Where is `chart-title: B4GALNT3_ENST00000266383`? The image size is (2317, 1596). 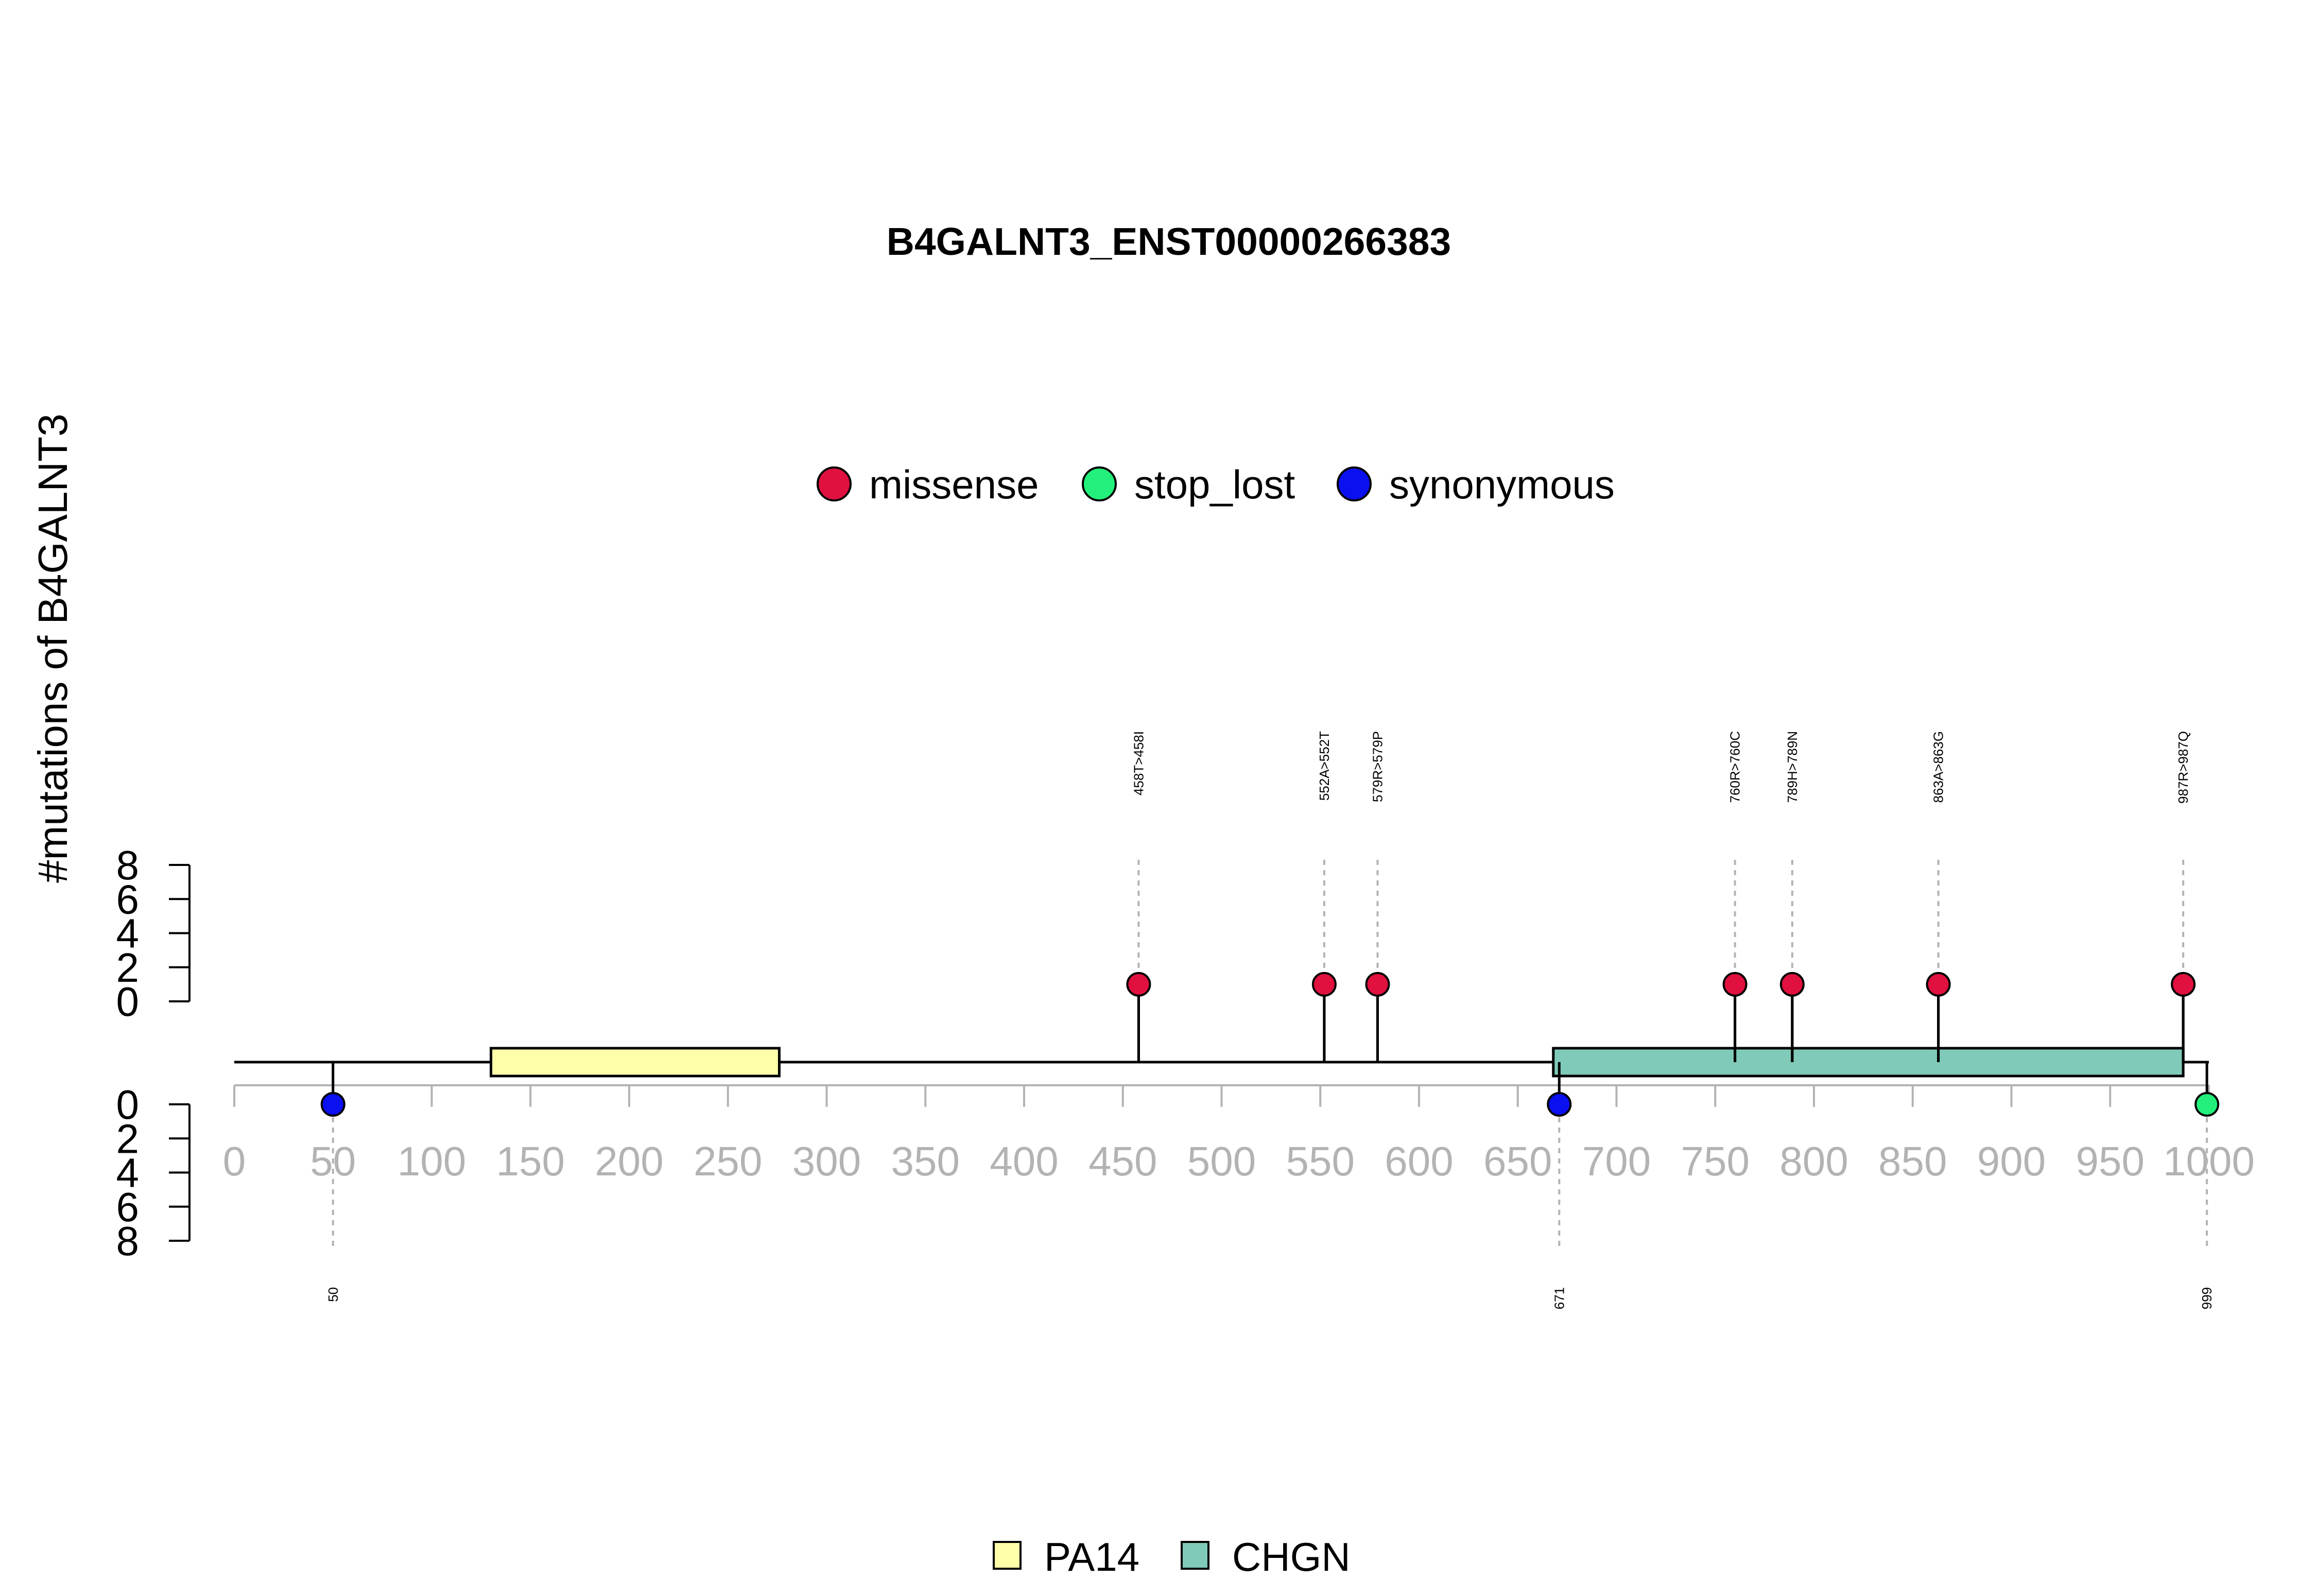 chart-title: B4GALNT3_ENST00000266383 is located at coordinates (1169, 242).